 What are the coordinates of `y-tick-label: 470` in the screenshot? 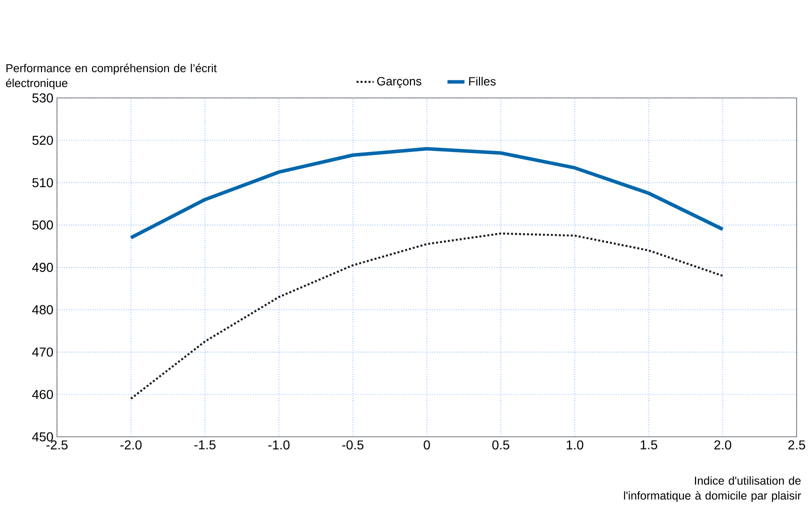 It's located at (42, 352).